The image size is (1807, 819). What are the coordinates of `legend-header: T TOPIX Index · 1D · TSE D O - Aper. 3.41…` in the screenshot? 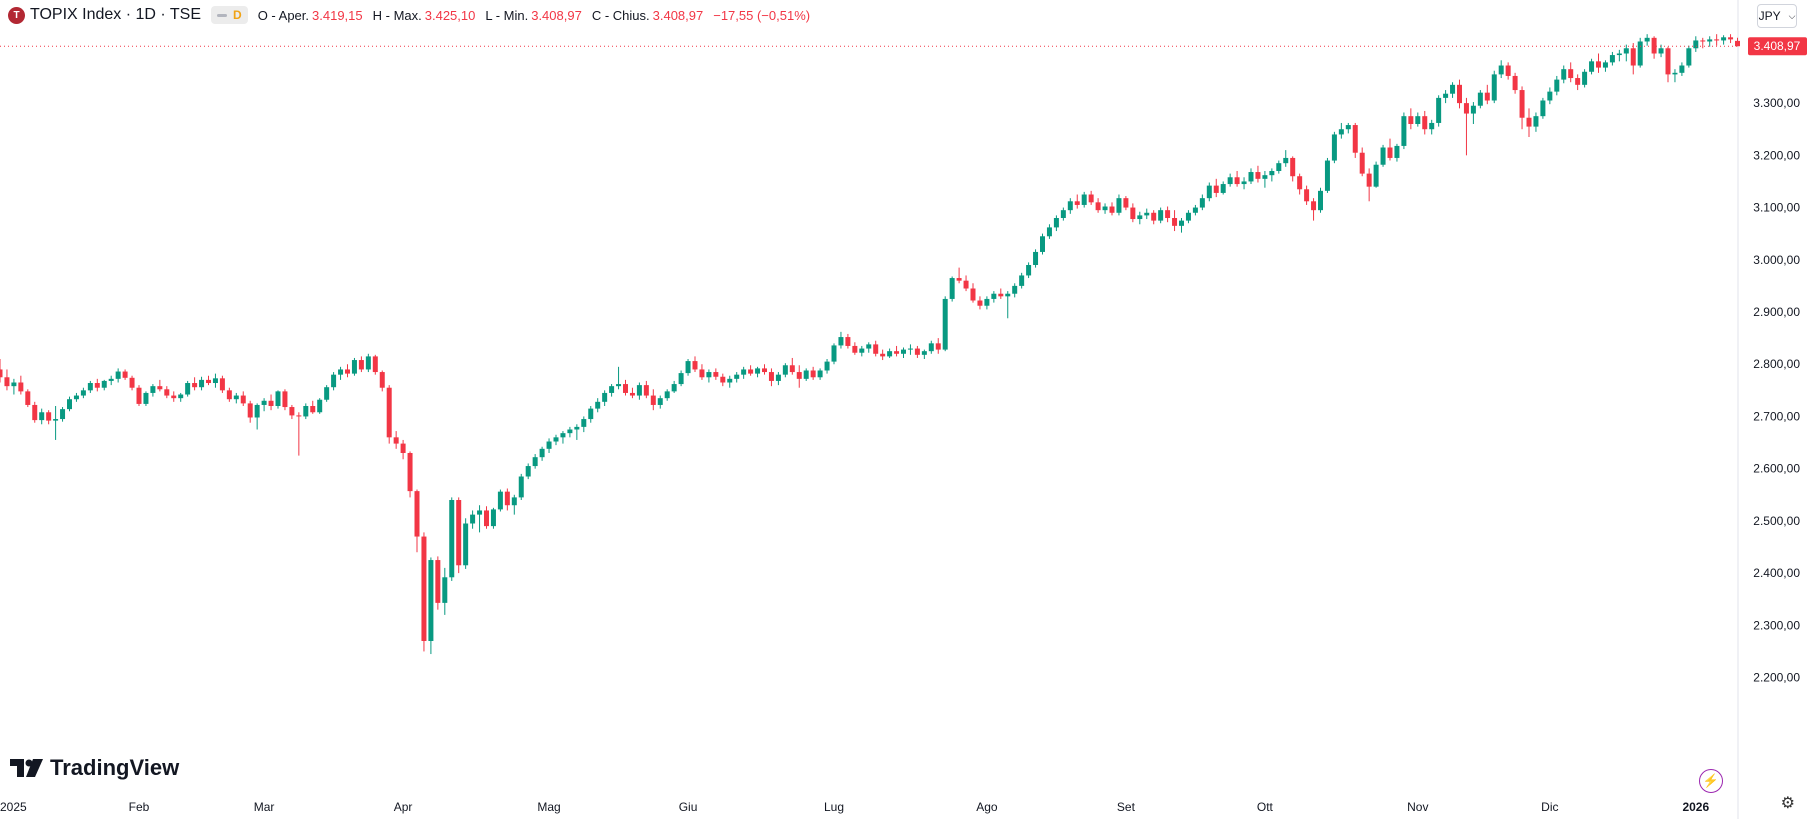 It's located at (405, 15).